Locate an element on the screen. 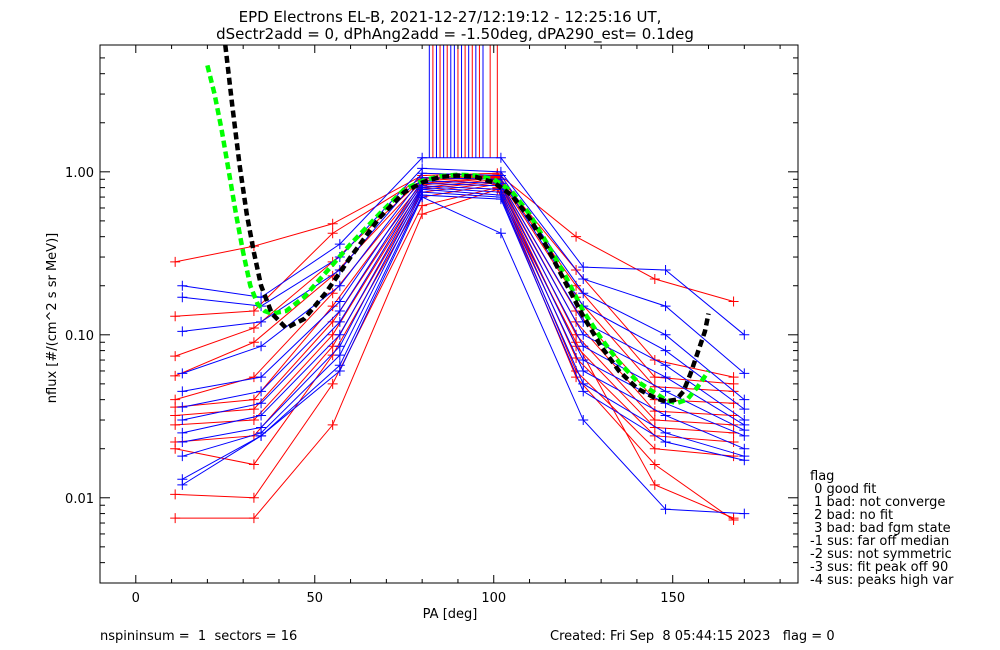 Image resolution: width=1000 pixels, height=650 pixels. y-tick-label: 0.10 is located at coordinates (79, 336).